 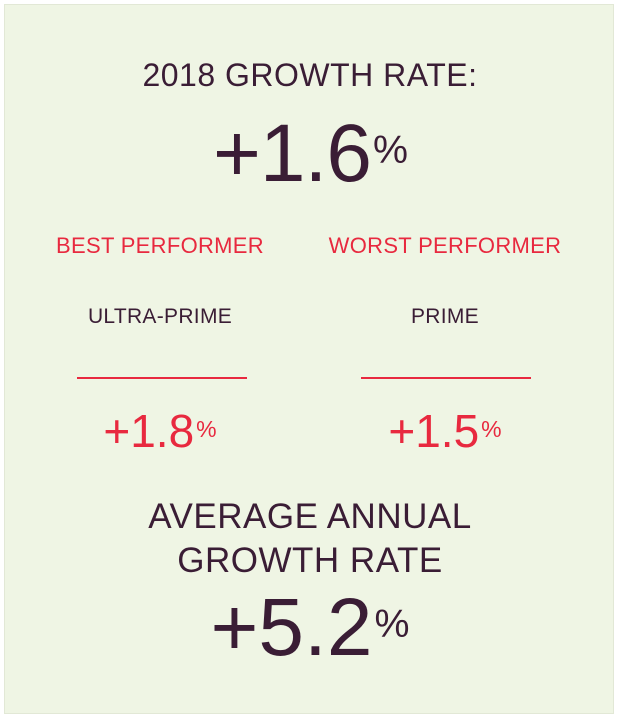 I want to click on worst-performer-number: +1.5, so click(x=434, y=431).